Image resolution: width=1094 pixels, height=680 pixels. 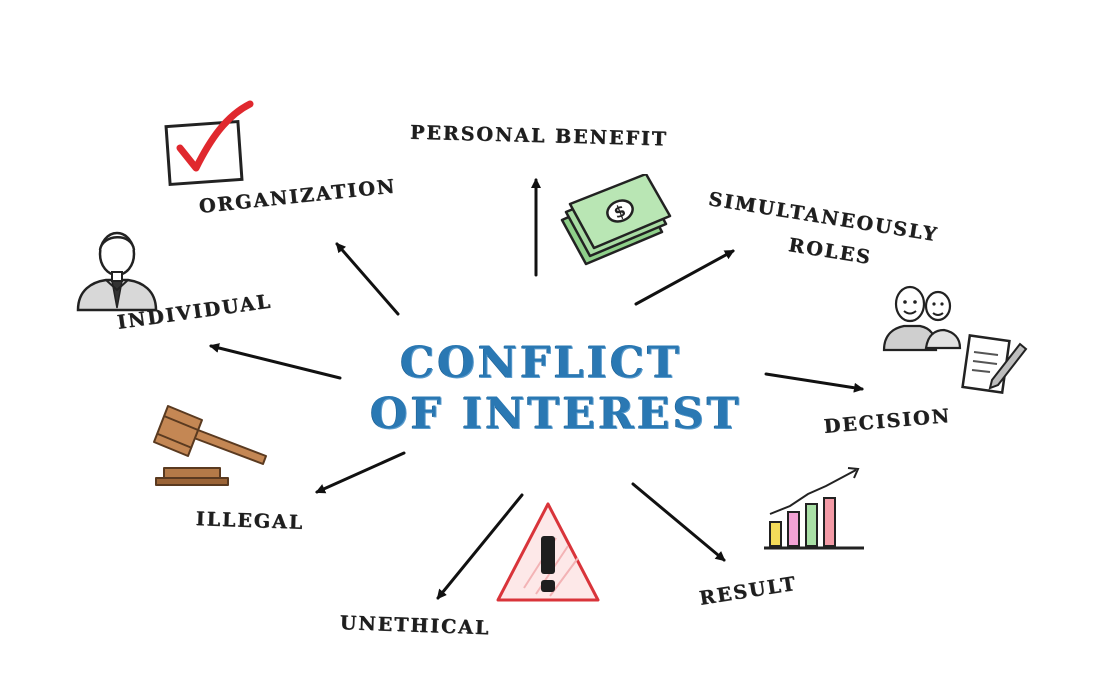 What do you see at coordinates (556, 414) in the screenshot?
I see `center-title-line2: OF INTEREST` at bounding box center [556, 414].